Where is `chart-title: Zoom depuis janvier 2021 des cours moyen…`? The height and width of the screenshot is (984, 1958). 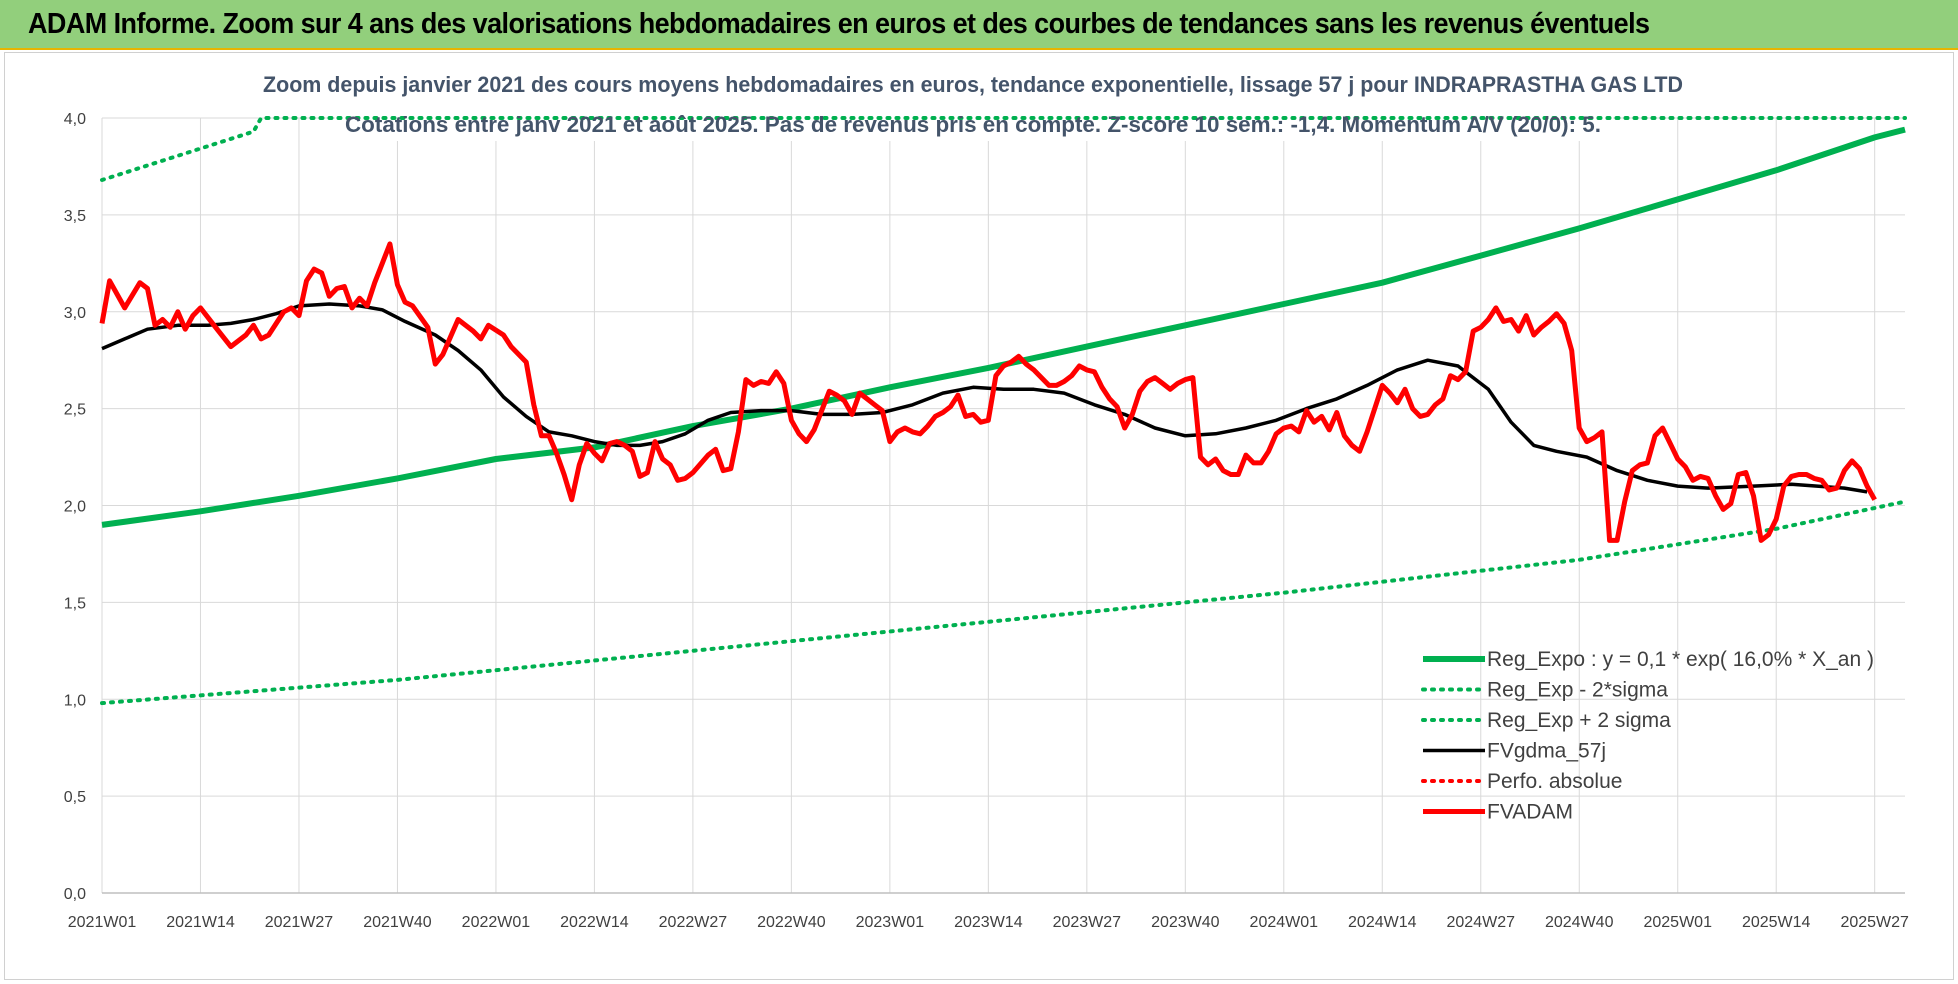
chart-title: Zoom depuis janvier 2021 des cours moyen… is located at coordinates (973, 84).